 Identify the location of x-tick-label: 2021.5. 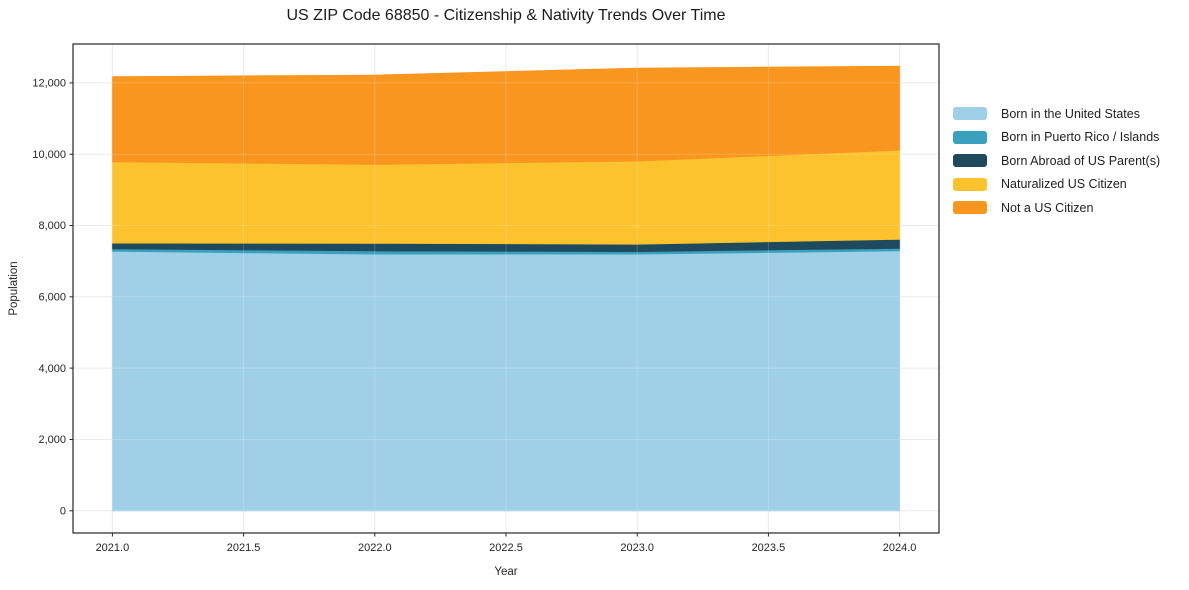
(244, 548).